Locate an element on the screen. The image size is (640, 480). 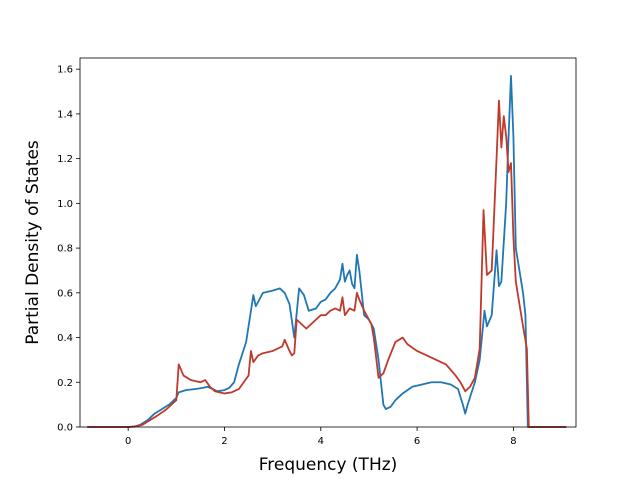
y-axis-ticks: 0.0 0.2 0.4 0.6 0.8 1.0 1.2 1.4 1.6 is located at coordinates (68, 249).